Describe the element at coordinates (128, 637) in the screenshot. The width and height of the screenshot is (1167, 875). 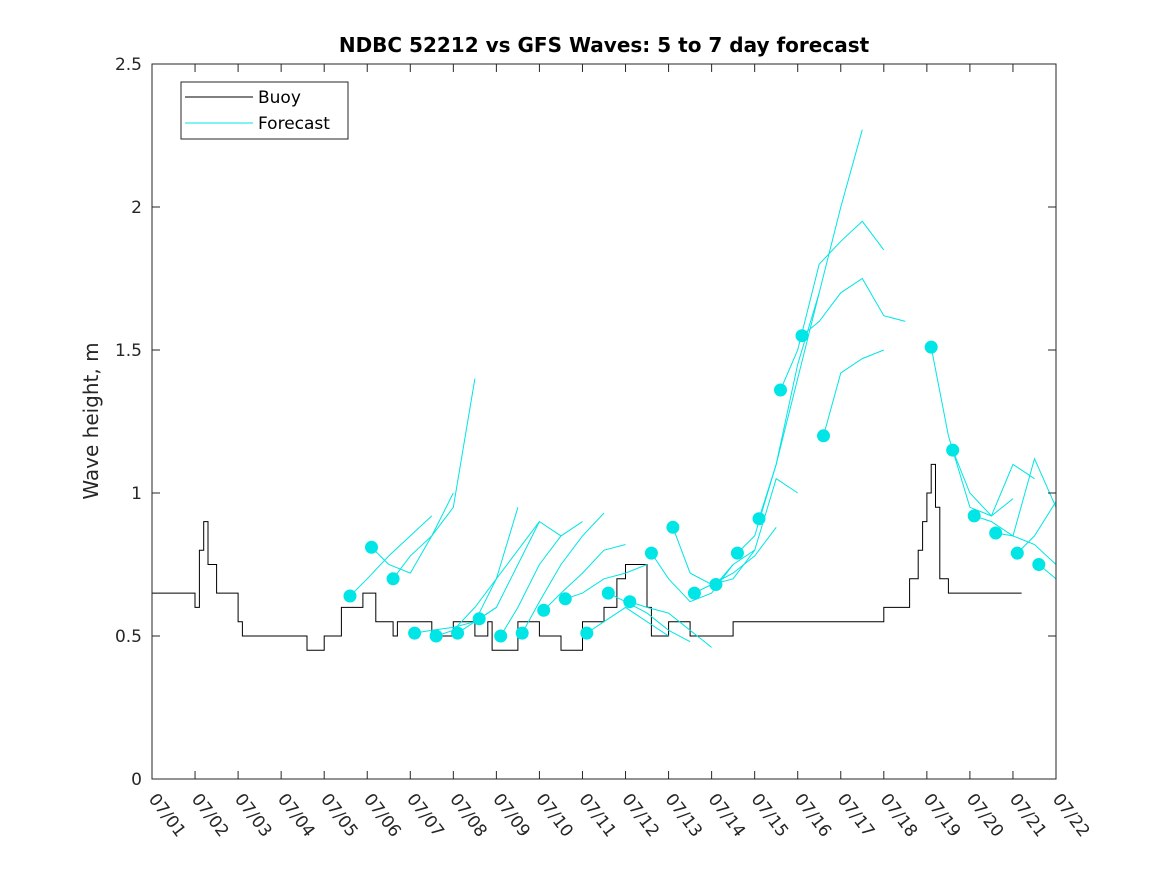
I see `y-tick-label-1: 0.5` at that location.